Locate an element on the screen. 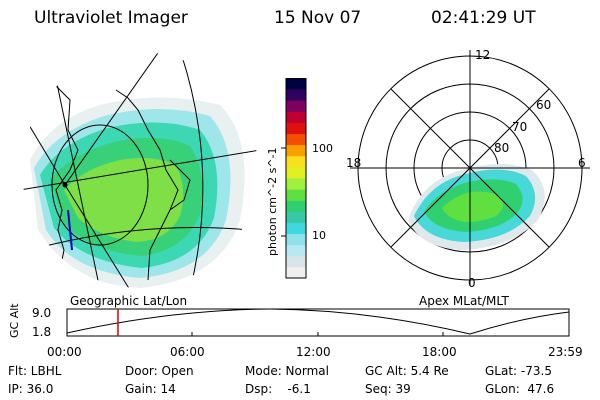 The image size is (600, 400). info-ip: IP: 36.0 is located at coordinates (31, 389).